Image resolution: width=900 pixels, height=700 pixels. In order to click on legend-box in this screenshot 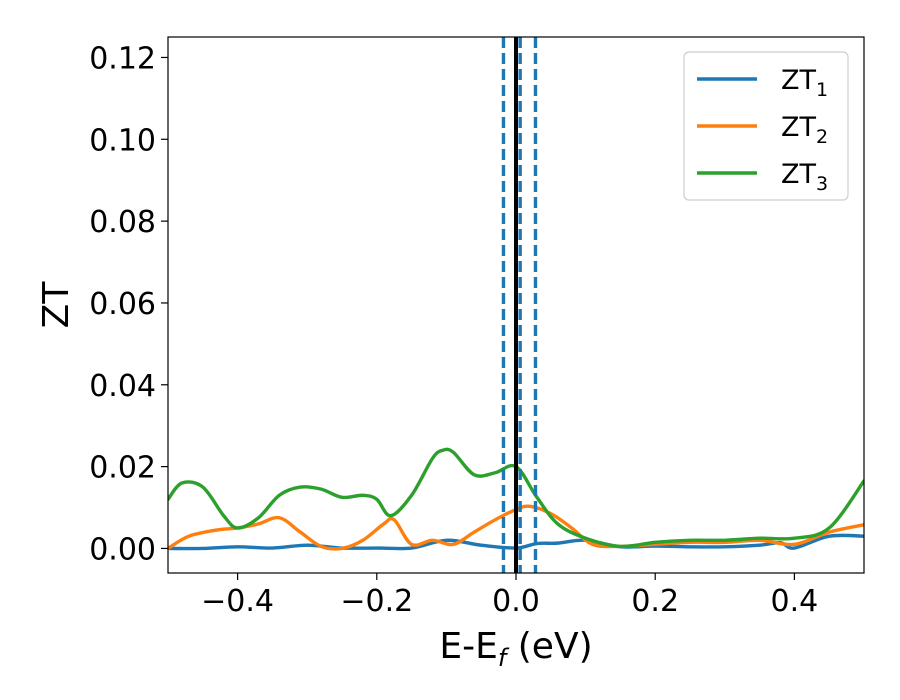, I will do `click(766, 126)`.